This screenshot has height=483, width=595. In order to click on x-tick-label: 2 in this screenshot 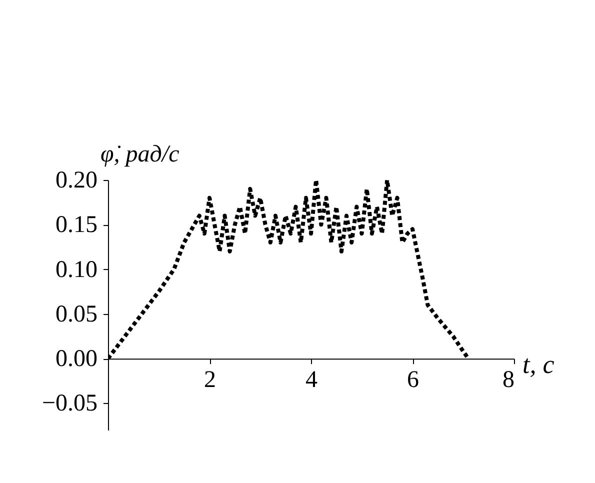, I will do `click(210, 380)`.